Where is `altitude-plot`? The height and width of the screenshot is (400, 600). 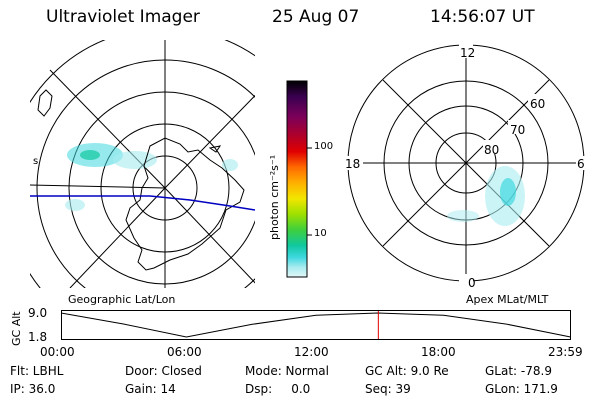
altitude-plot is located at coordinates (316, 325).